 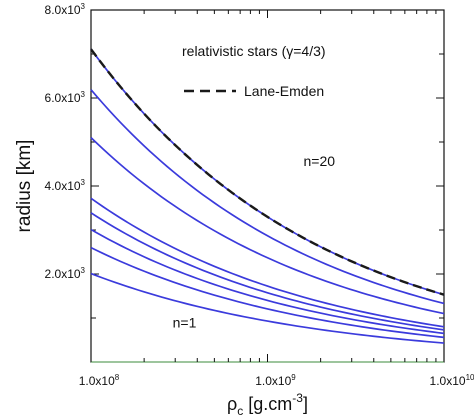 What do you see at coordinates (99, 380) in the screenshot?
I see `x-tick-label: 1.0x10⁸` at bounding box center [99, 380].